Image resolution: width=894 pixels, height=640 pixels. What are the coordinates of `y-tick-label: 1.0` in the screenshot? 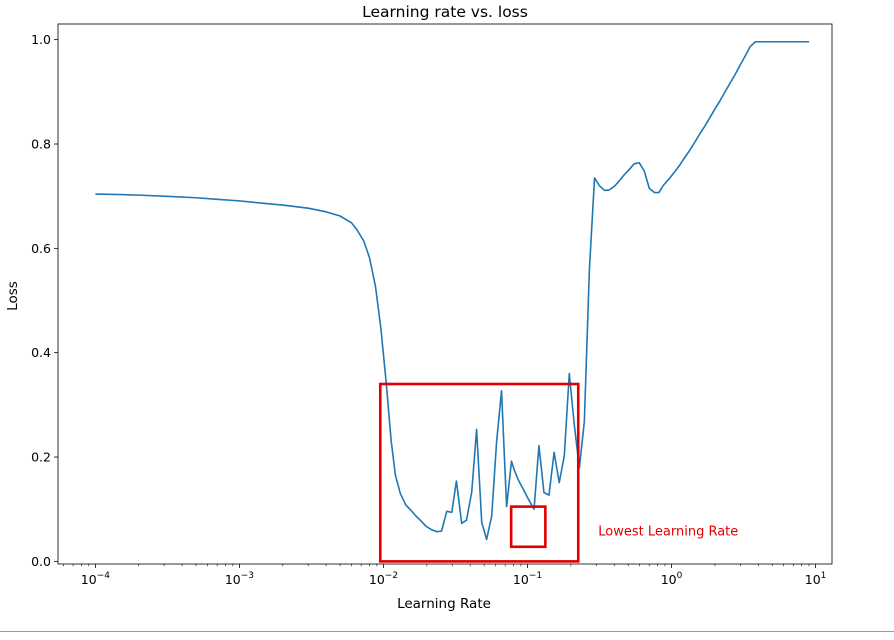 It's located at (41, 39).